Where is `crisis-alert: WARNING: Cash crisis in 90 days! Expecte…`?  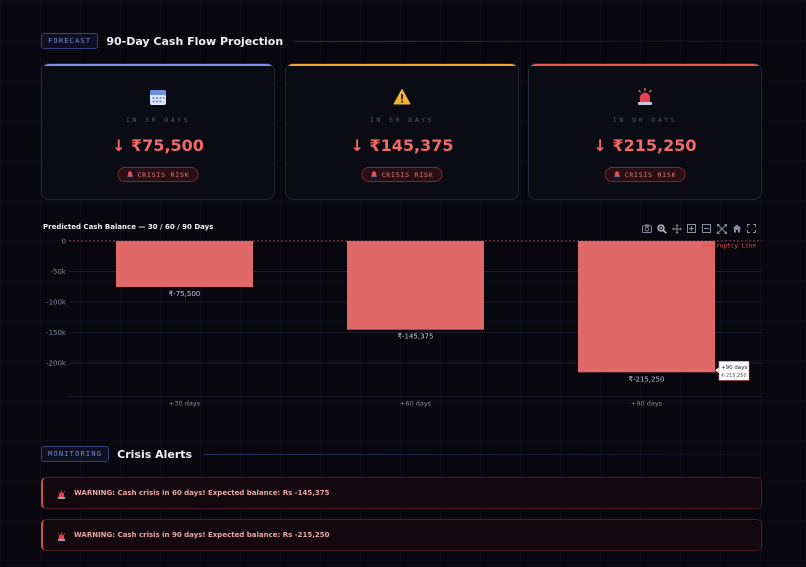 crisis-alert: WARNING: Cash crisis in 90 days! Expecte… is located at coordinates (401, 535).